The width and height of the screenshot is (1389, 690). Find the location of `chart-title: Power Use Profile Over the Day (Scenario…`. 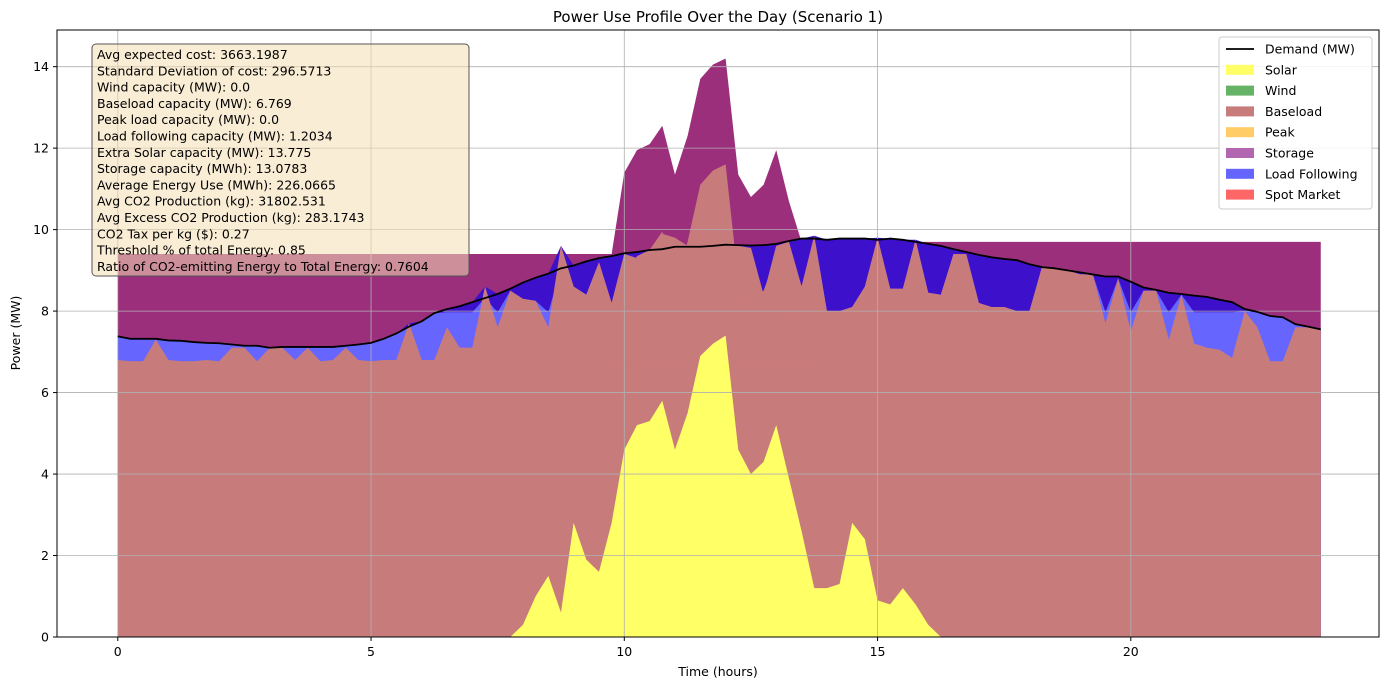

chart-title: Power Use Profile Over the Day (Scenario… is located at coordinates (718, 17).